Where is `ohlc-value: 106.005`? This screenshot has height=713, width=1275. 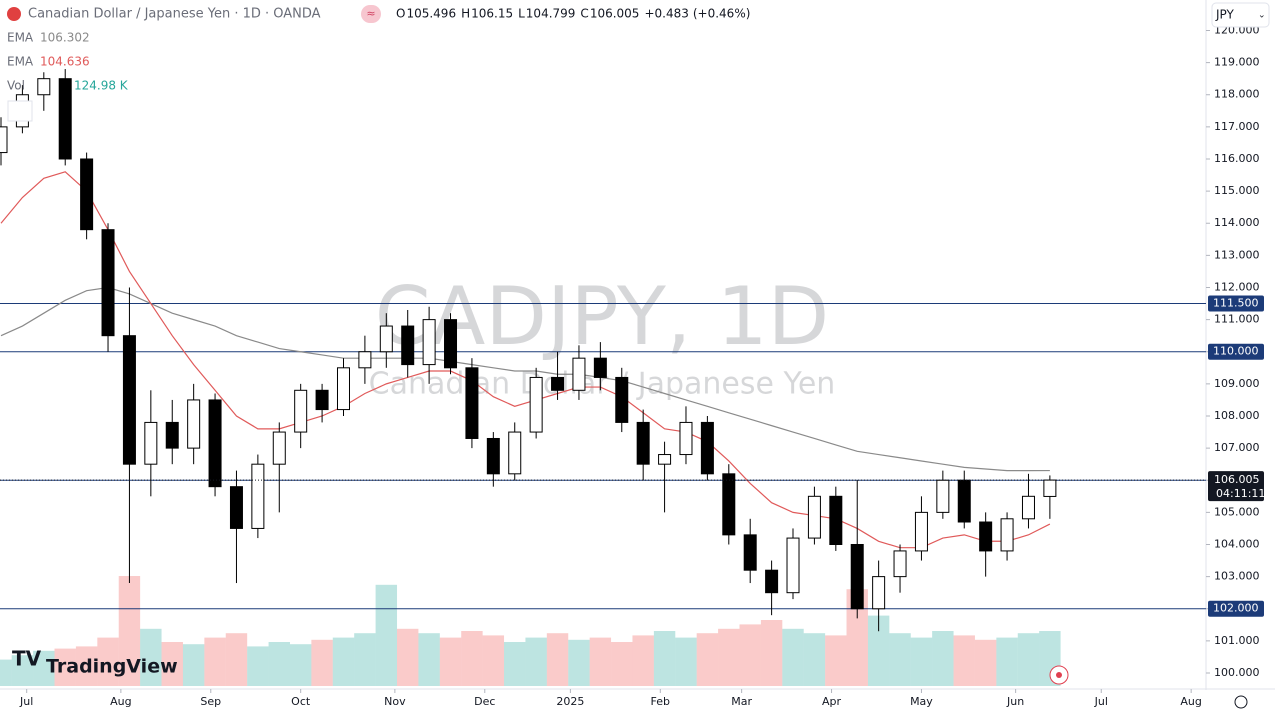
ohlc-value: 106.005 is located at coordinates (615, 14).